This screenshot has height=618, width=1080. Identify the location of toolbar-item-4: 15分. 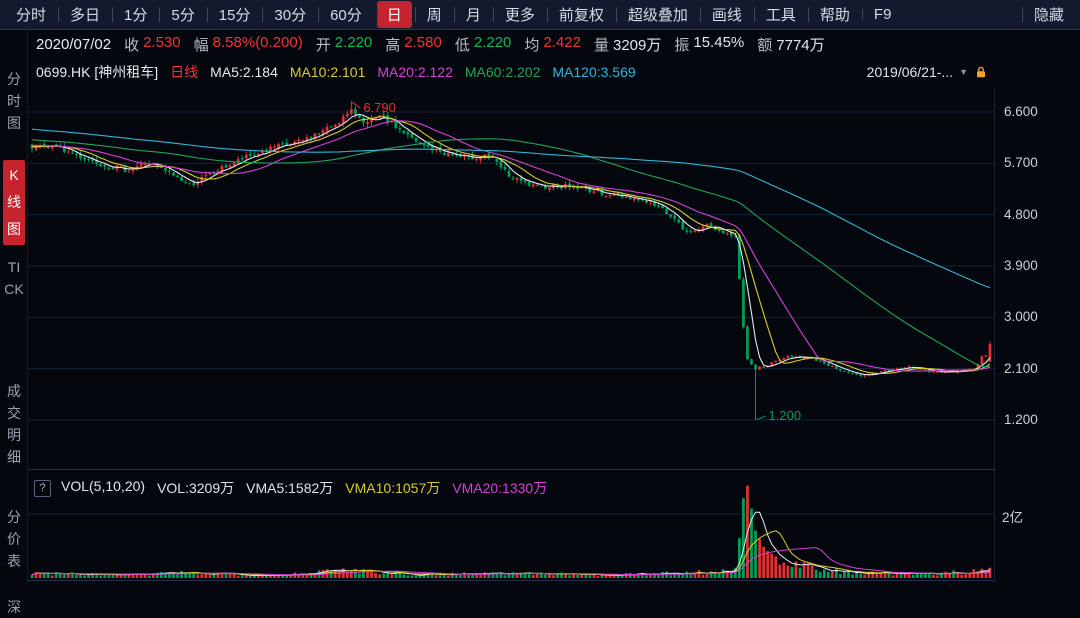
(234, 14).